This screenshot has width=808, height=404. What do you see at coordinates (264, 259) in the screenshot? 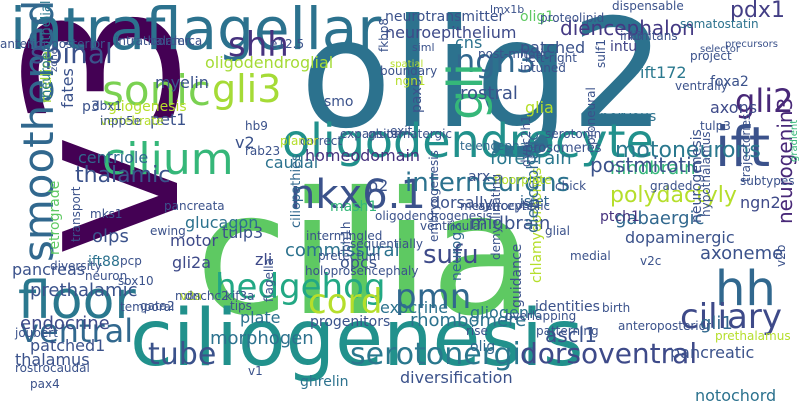
I see `word: zli` at bounding box center [264, 259].